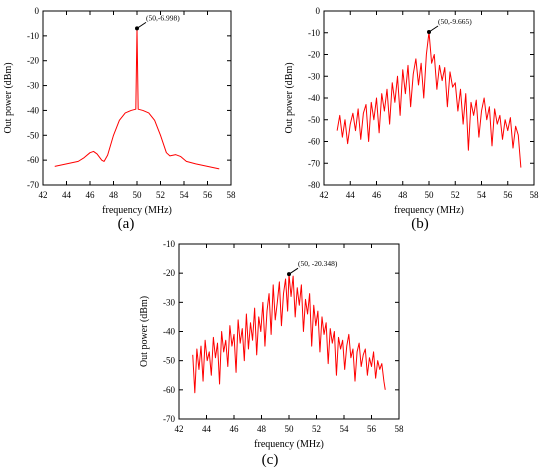  I want to click on annotation-label: (50,-6.998), so click(163, 17).